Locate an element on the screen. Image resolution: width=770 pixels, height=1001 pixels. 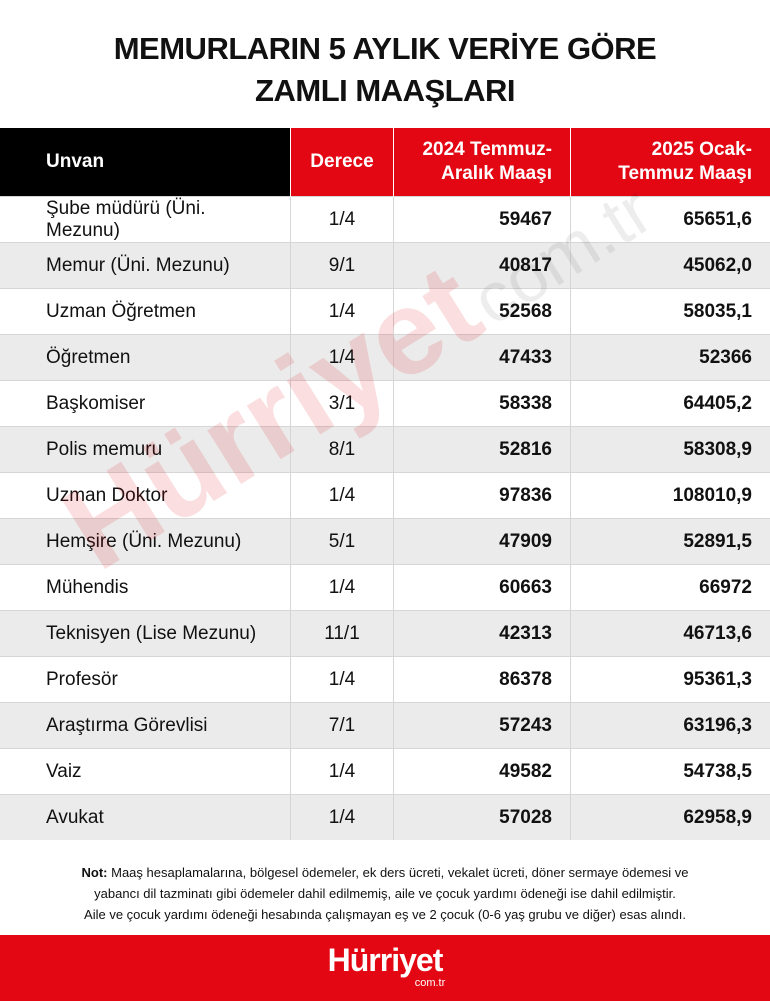
table-cell: 46713,6 is located at coordinates (670, 633).